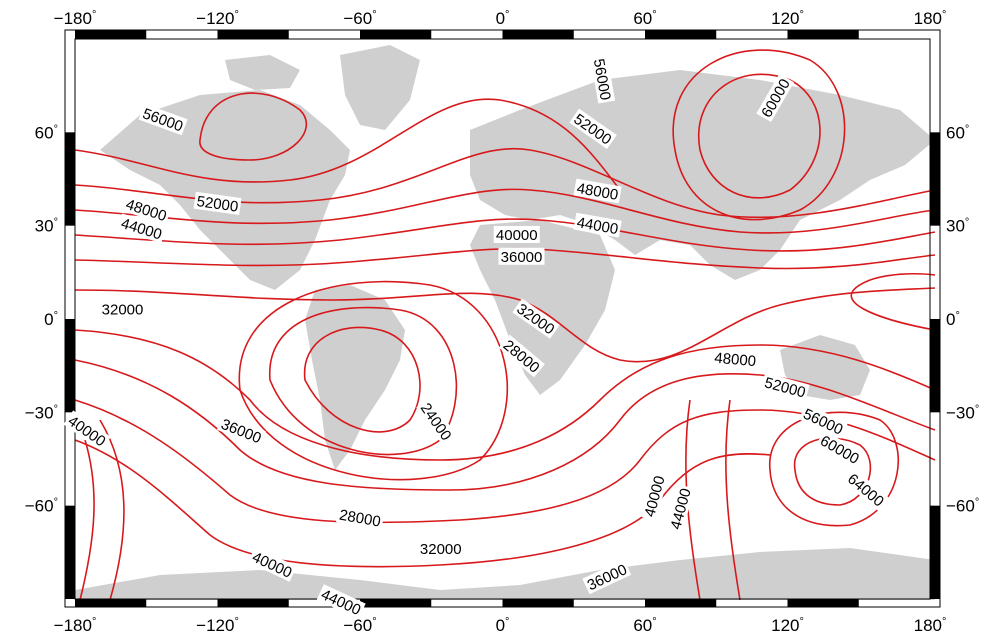 Image resolution: width=989 pixels, height=643 pixels. I want to click on contour-label: 28000, so click(360, 518).